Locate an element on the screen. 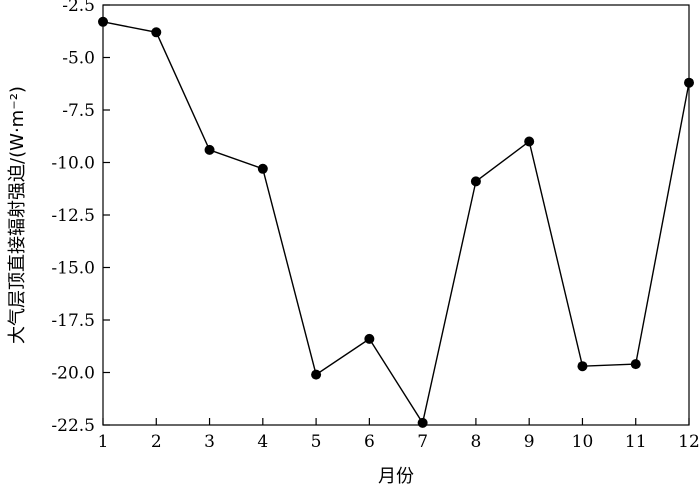 The image size is (700, 489). x-tick-label: 9 is located at coordinates (529, 442).